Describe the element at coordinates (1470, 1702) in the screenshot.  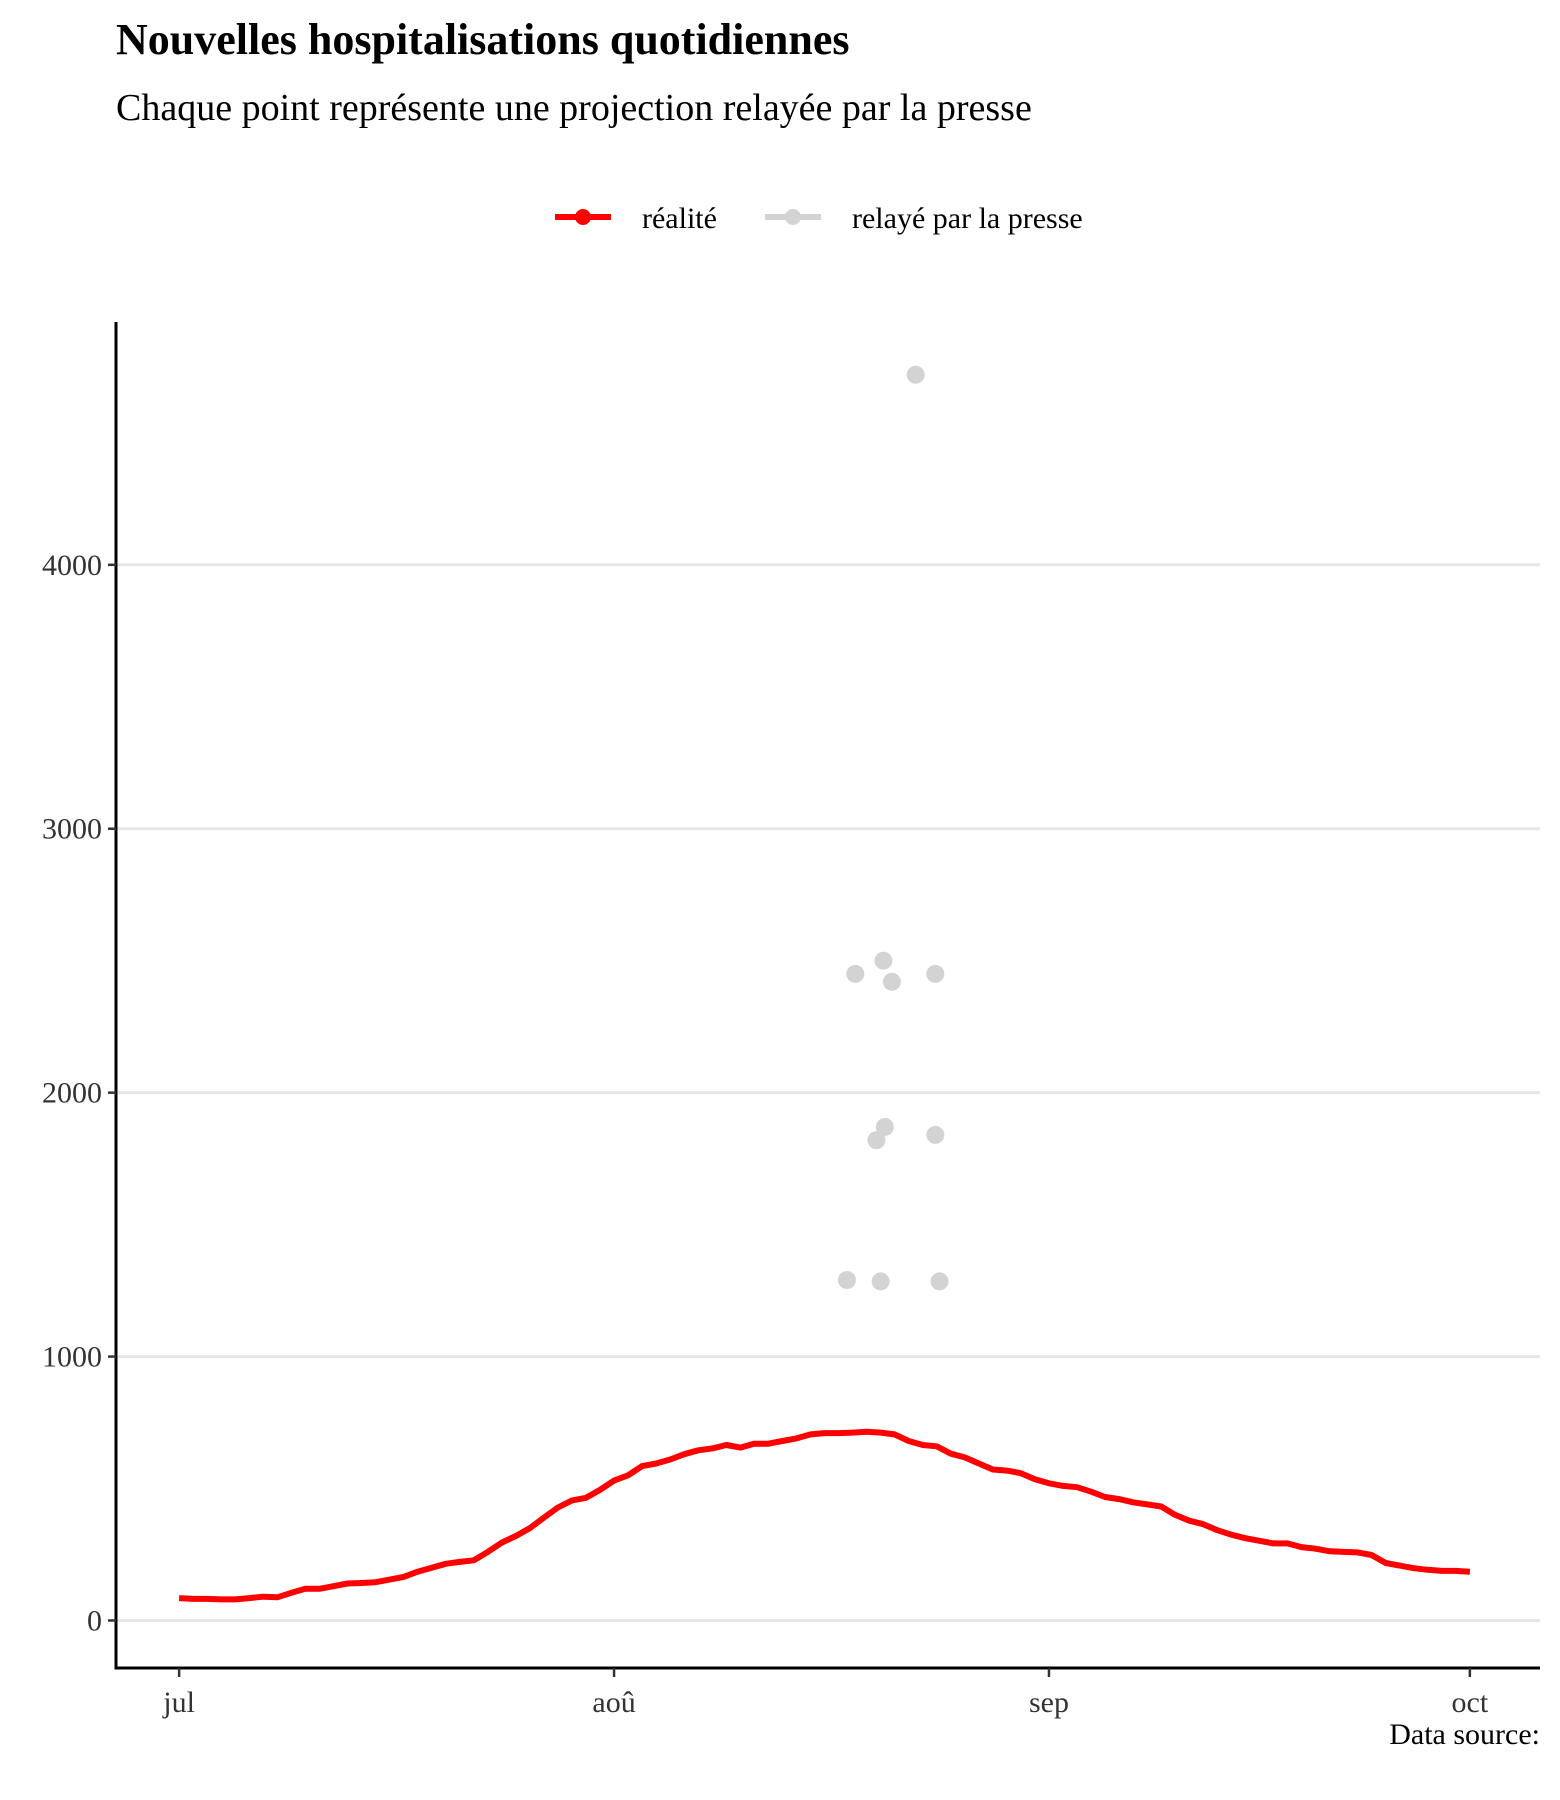
I see `x-tick-label-oct: oct` at that location.